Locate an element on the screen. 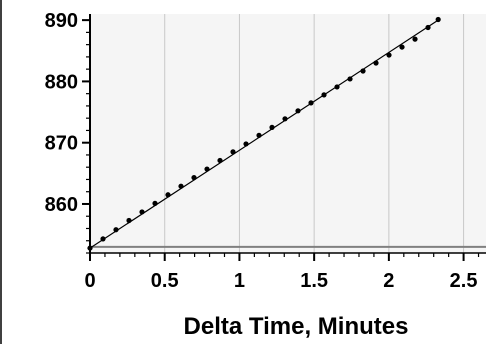  x-tick-label: 0.5 is located at coordinates (165, 281).